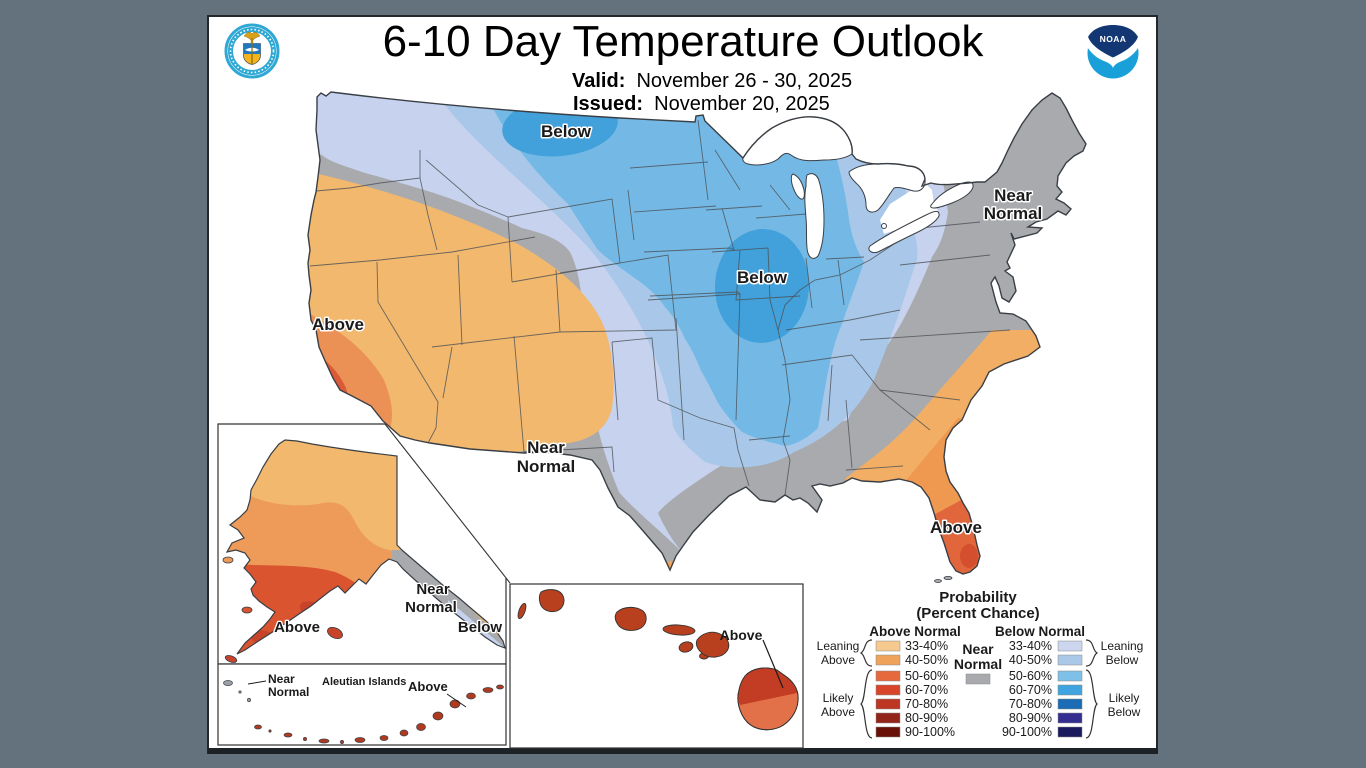 The height and width of the screenshot is (768, 1366). I want to click on svg-text: (Percent Chance), so click(977, 613).